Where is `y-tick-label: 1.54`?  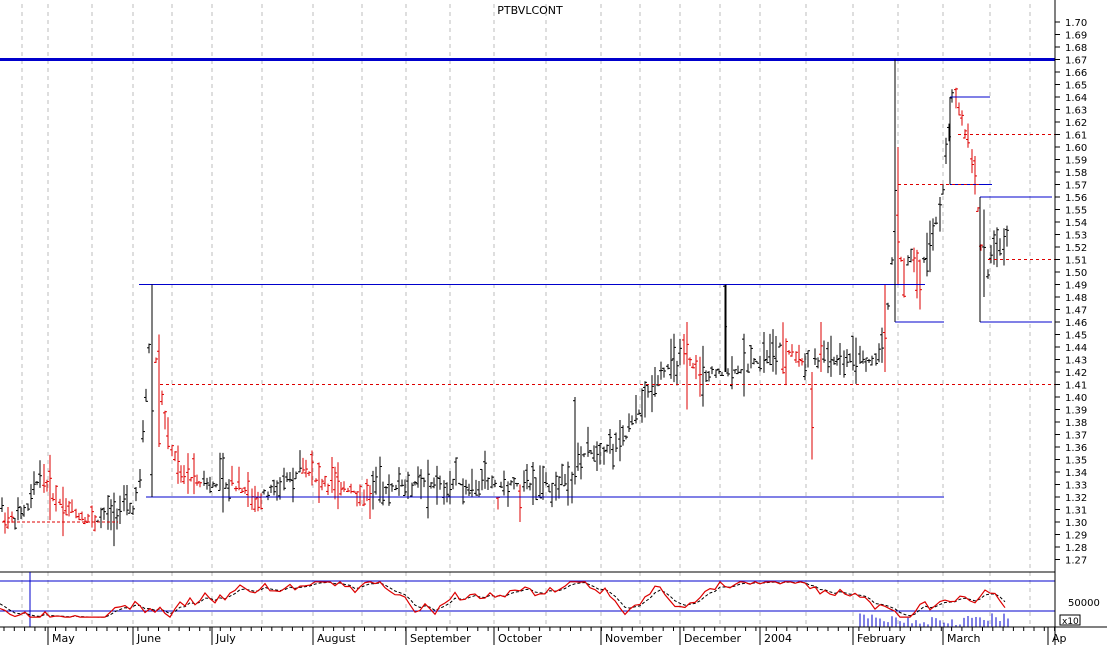 y-tick-label: 1.54 is located at coordinates (1076, 223).